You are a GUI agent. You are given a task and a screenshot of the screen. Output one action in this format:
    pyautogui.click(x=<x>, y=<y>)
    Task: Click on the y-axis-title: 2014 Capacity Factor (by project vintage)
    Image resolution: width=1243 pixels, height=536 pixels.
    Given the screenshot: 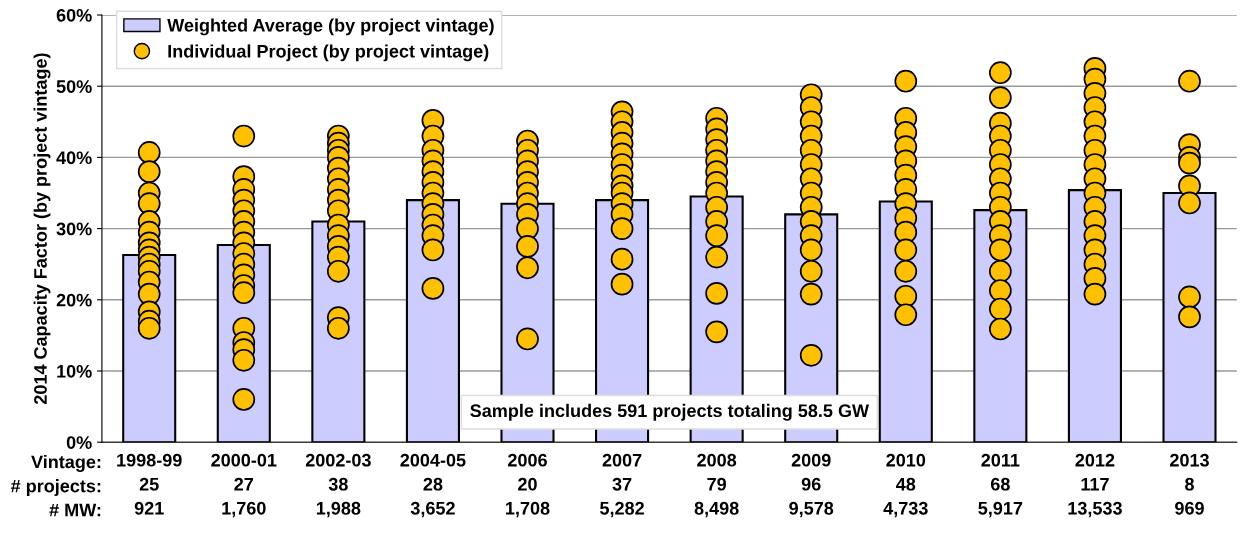 What is the action you would take?
    pyautogui.click(x=42, y=229)
    